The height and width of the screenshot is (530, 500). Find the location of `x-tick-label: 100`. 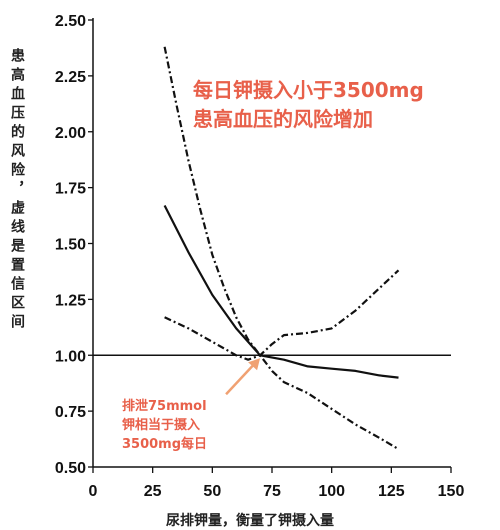

x-tick-label: 100 is located at coordinates (331, 491).